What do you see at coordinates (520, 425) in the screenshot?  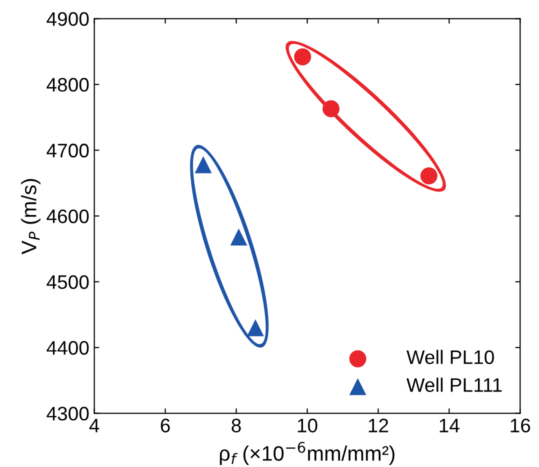 I see `x-tick-label: 16` at bounding box center [520, 425].